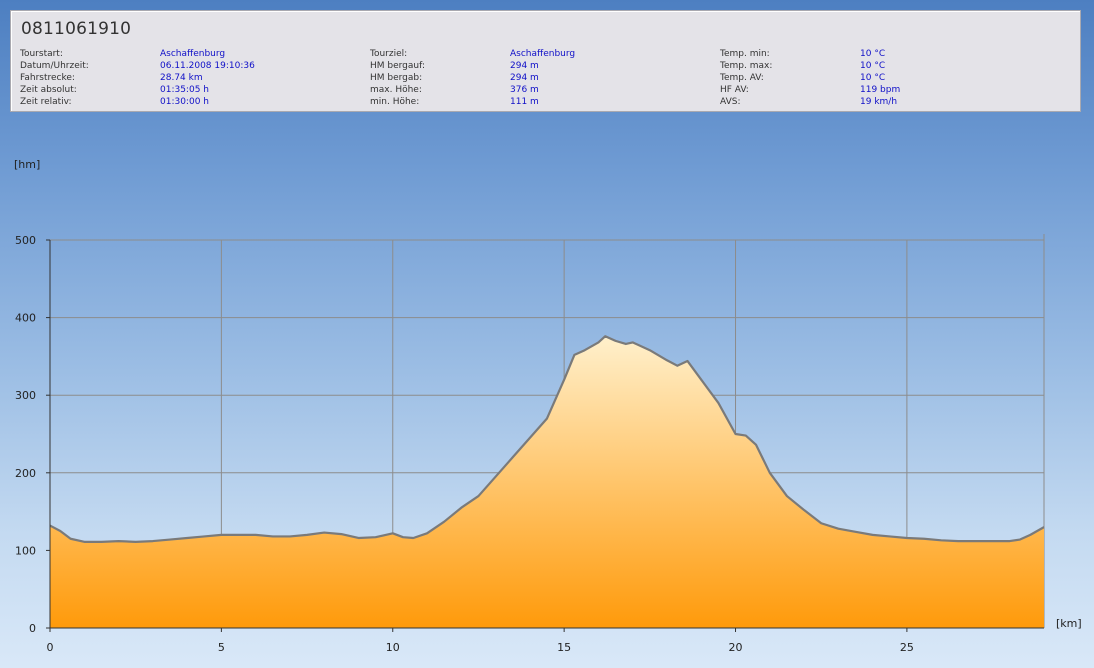 Image resolution: width=1094 pixels, height=668 pixels. I want to click on x-tick-label: 10, so click(393, 647).